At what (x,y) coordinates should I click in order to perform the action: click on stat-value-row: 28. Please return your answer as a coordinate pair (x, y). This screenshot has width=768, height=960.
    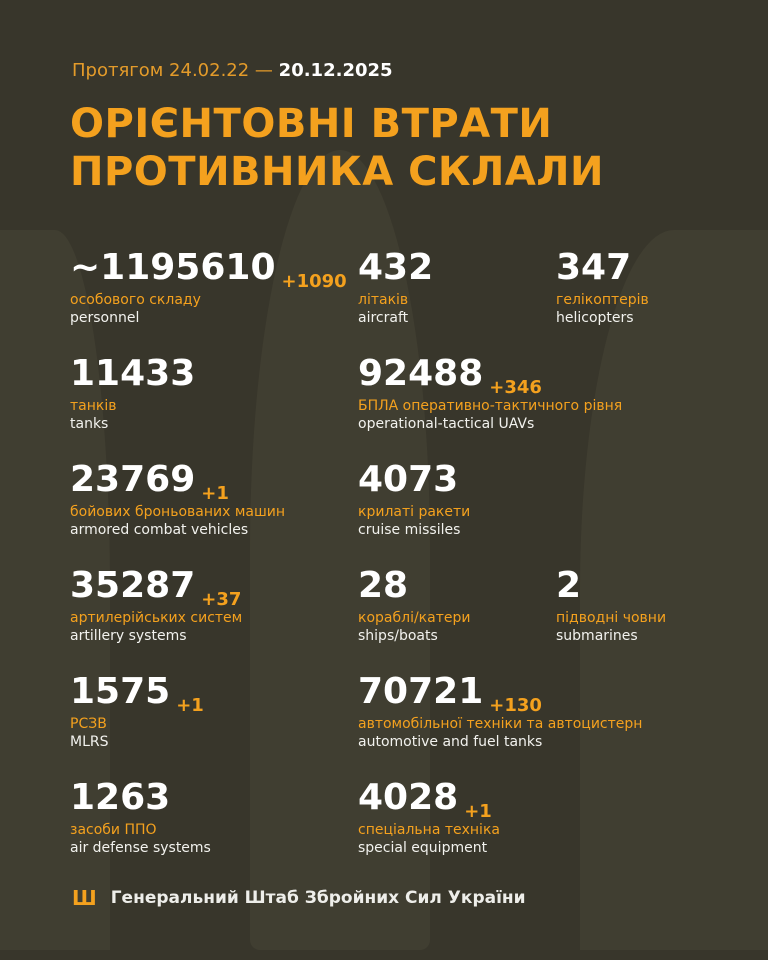
    Looking at the image, I should click on (414, 586).